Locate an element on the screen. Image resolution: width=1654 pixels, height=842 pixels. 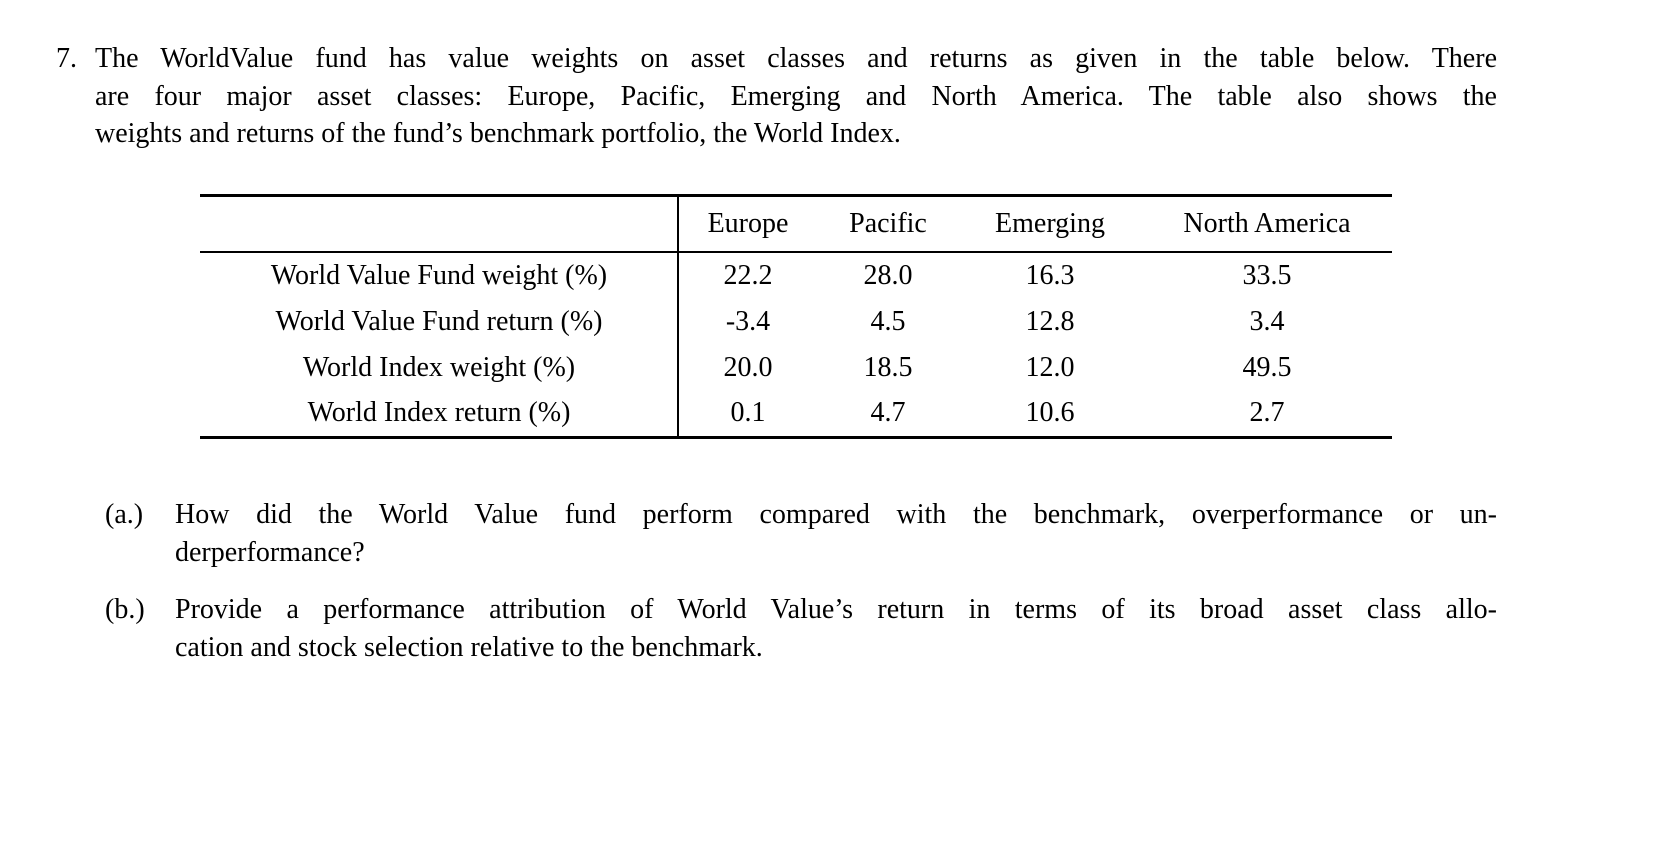
table-cell: 0.1 is located at coordinates (748, 413).